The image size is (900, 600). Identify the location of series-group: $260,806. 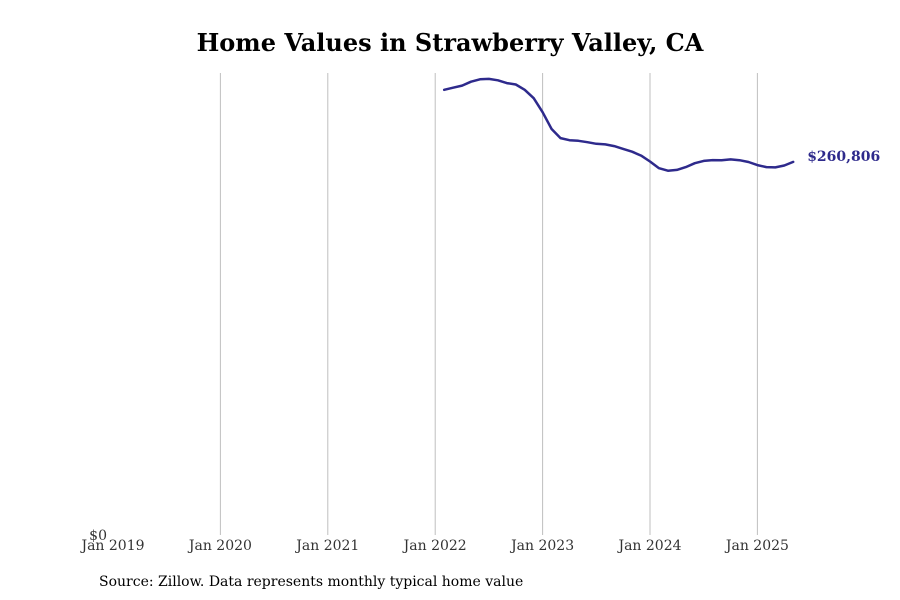
(661, 124).